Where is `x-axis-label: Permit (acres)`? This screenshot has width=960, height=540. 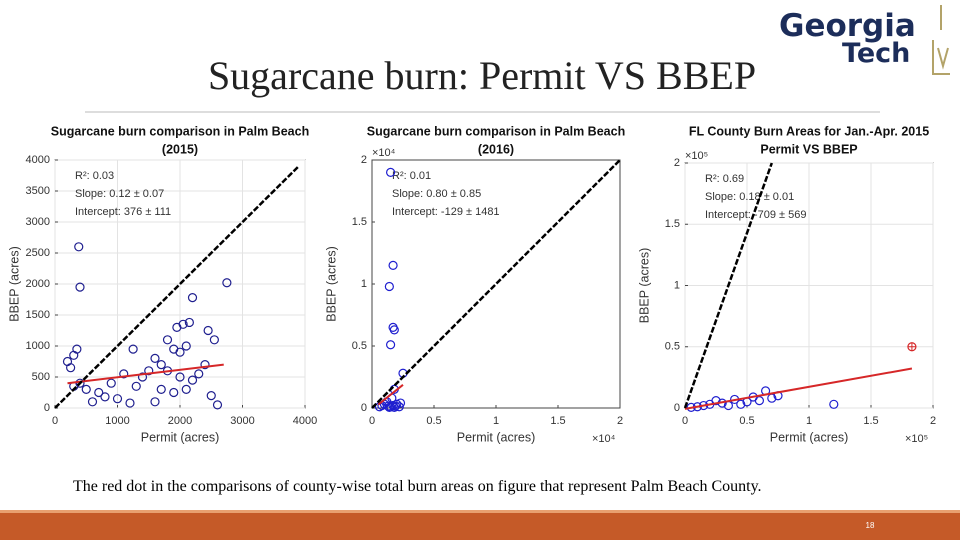 x-axis-label: Permit (acres) is located at coordinates (180, 437).